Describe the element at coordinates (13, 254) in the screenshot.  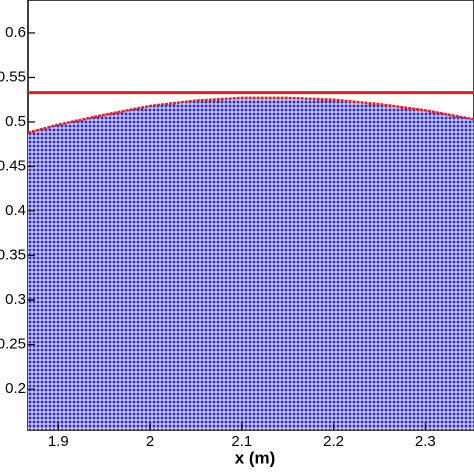
I see `y-tick-label: 0.35` at that location.